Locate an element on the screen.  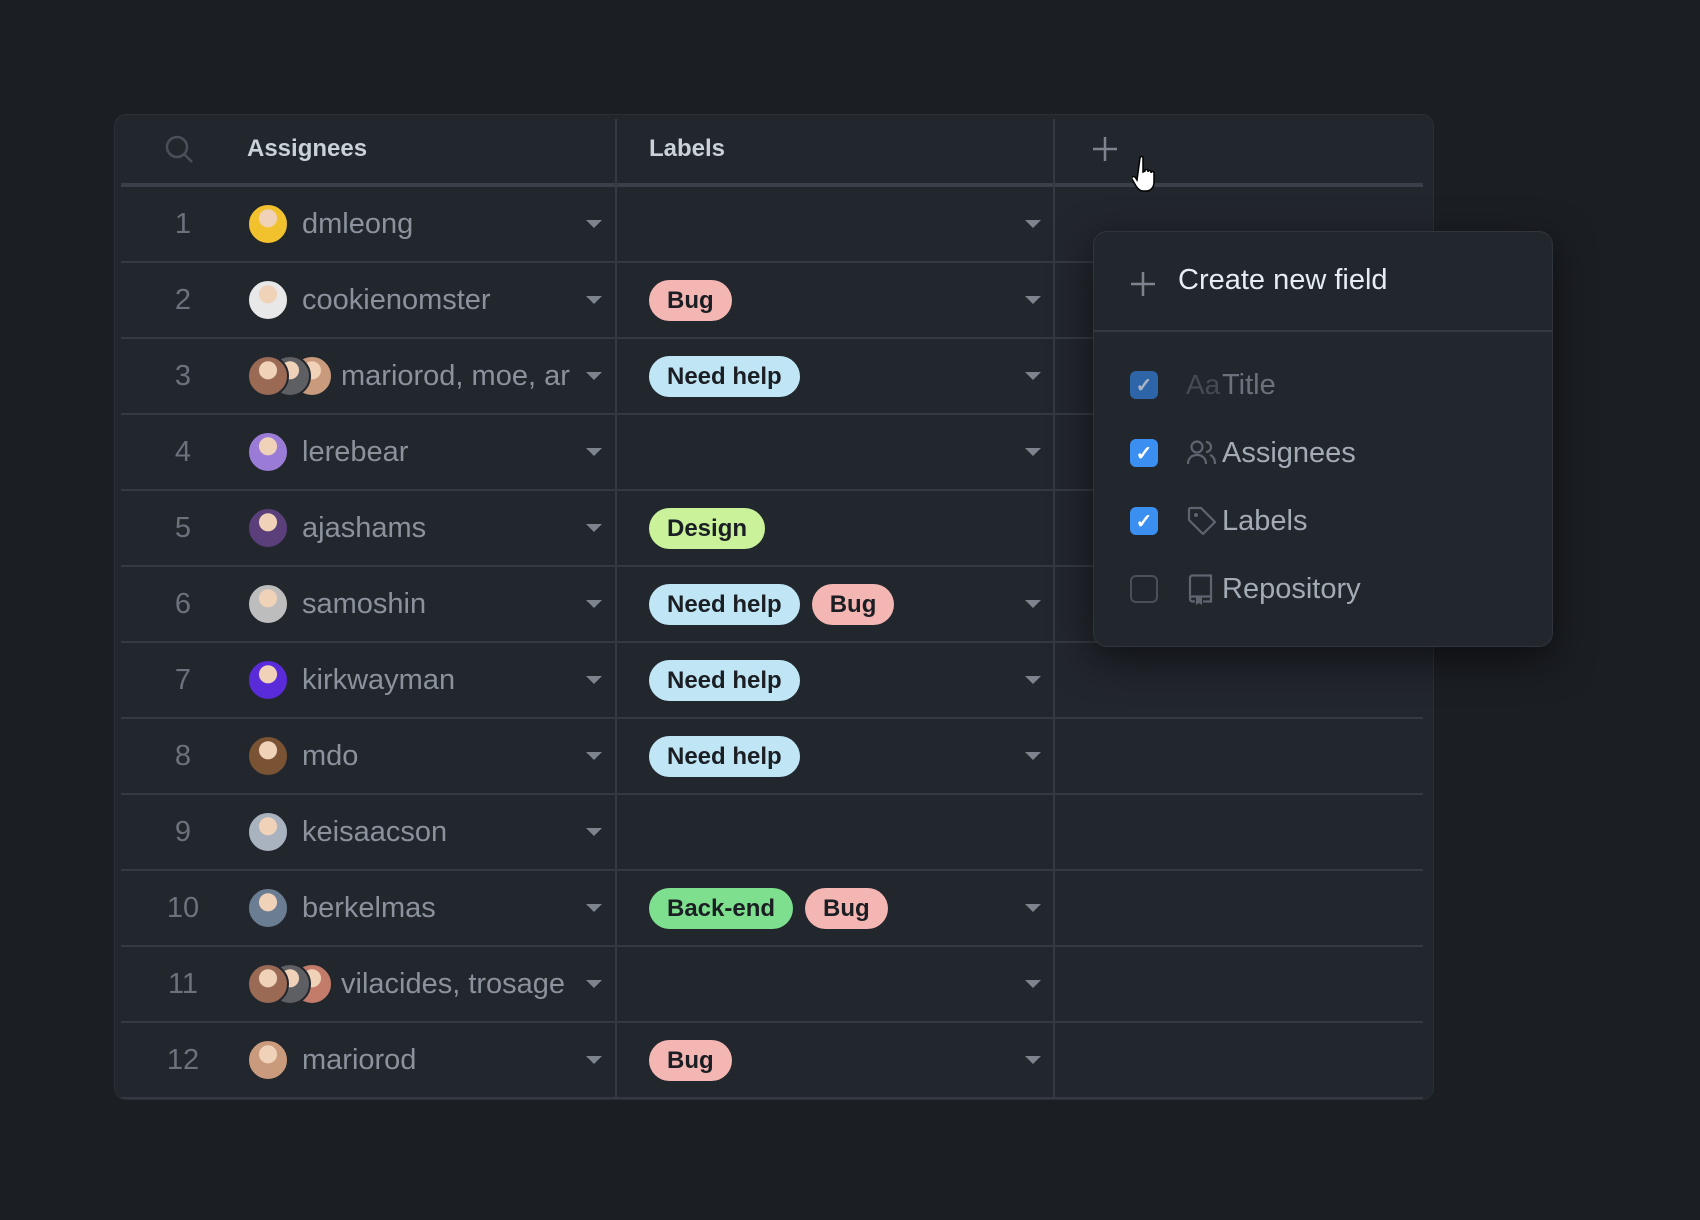
table-row: 6 samoshin Need help Bug is located at coordinates (772, 605).